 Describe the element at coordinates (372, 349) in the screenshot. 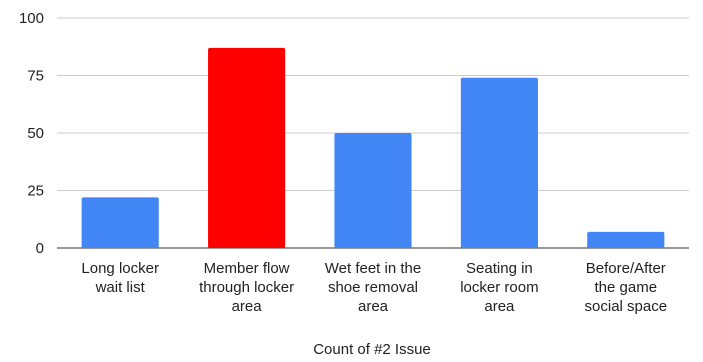

I see `x-axis-label: Count of #2 Issue` at that location.